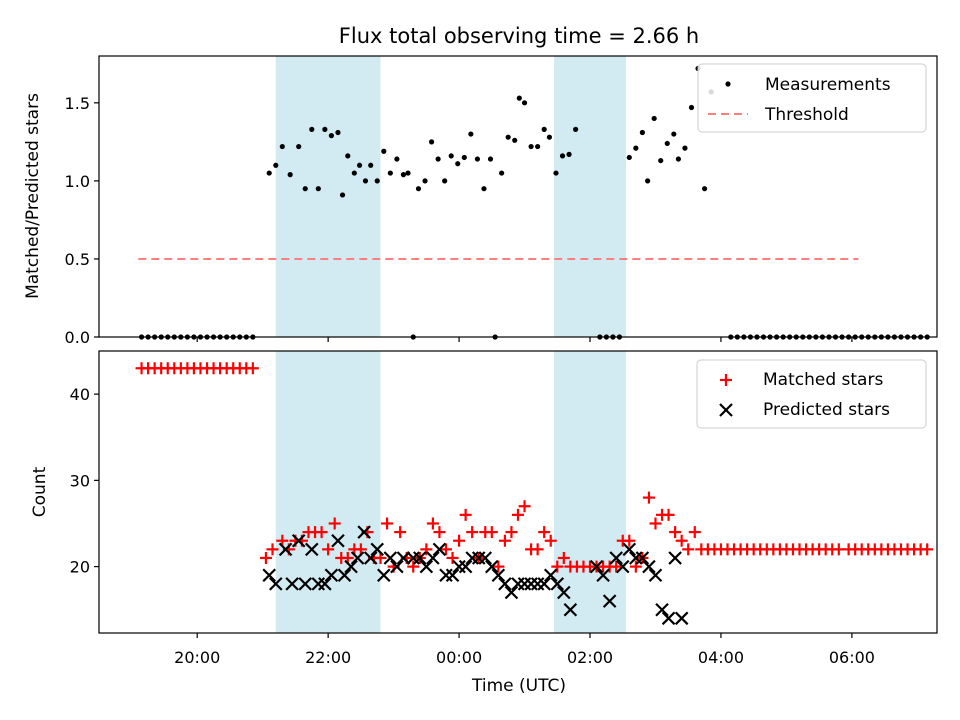 This screenshot has height=720, width=960. Describe the element at coordinates (812, 98) in the screenshot. I see `legend-top-frame` at that location.